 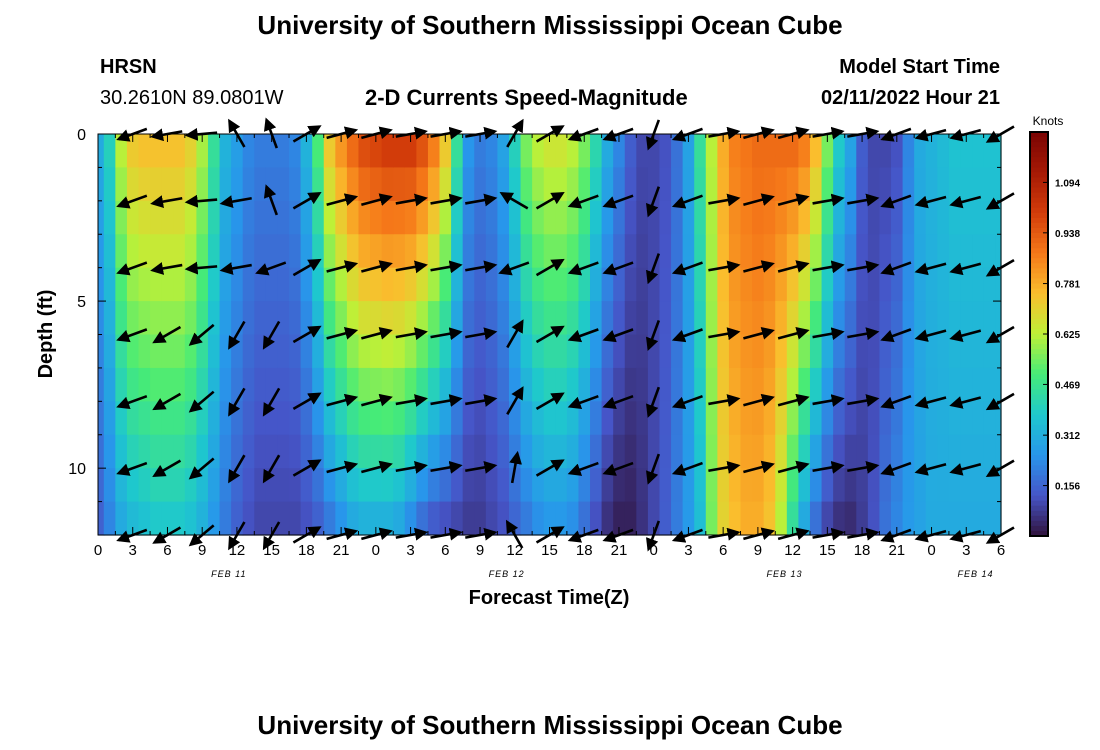 What do you see at coordinates (77, 469) in the screenshot?
I see `y-tick-label: 10` at bounding box center [77, 469].